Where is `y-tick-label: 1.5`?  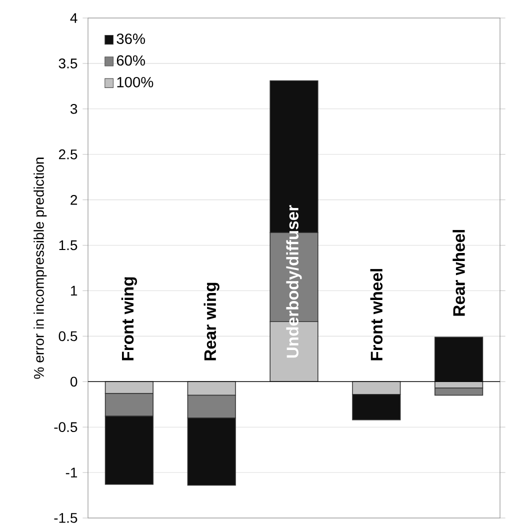 y-tick-label: 1.5 is located at coordinates (68, 245).